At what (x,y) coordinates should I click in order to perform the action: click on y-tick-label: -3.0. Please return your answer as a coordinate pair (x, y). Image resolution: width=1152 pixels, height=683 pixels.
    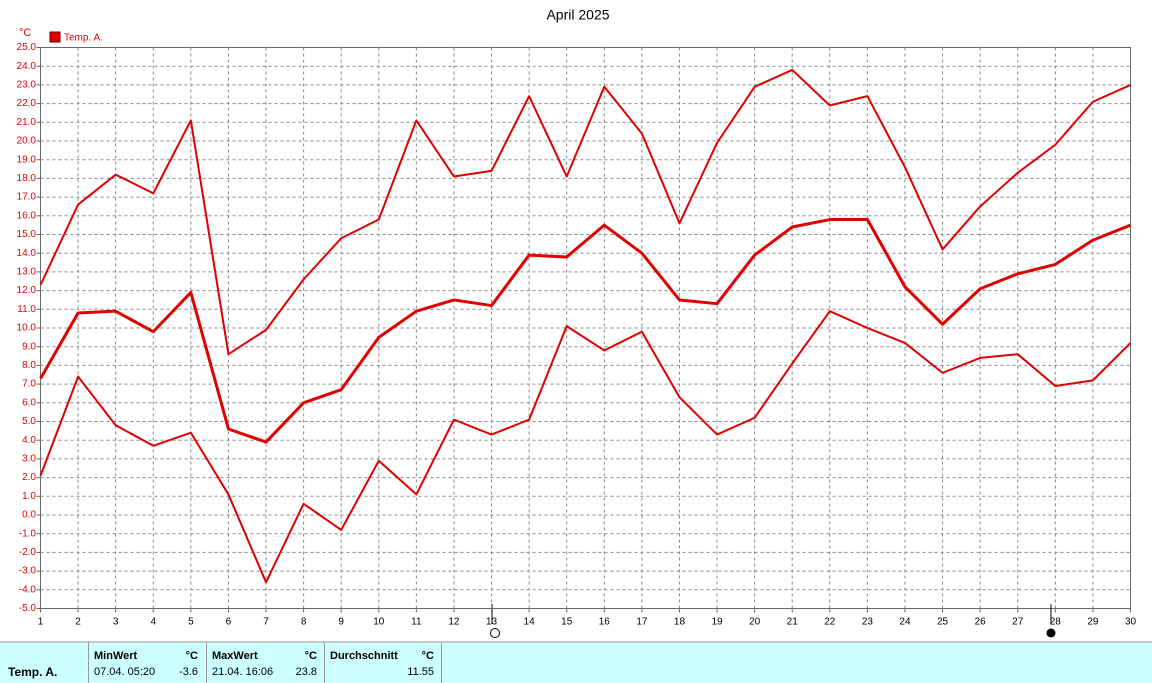
    Looking at the image, I should click on (28, 571).